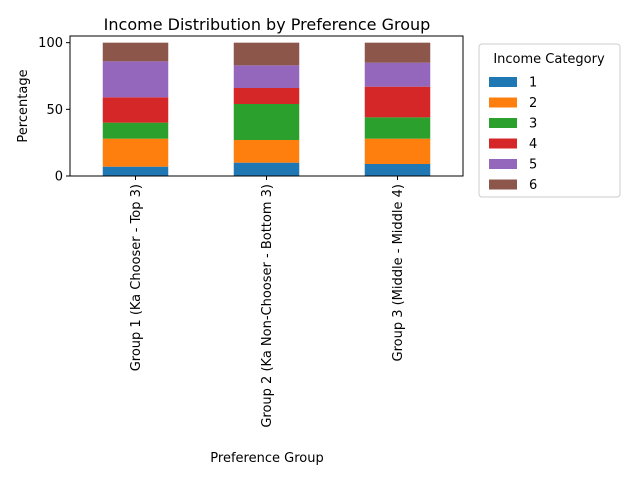  What do you see at coordinates (267, 24) in the screenshot?
I see `chart-title: Income Distribution by Preference Group` at bounding box center [267, 24].